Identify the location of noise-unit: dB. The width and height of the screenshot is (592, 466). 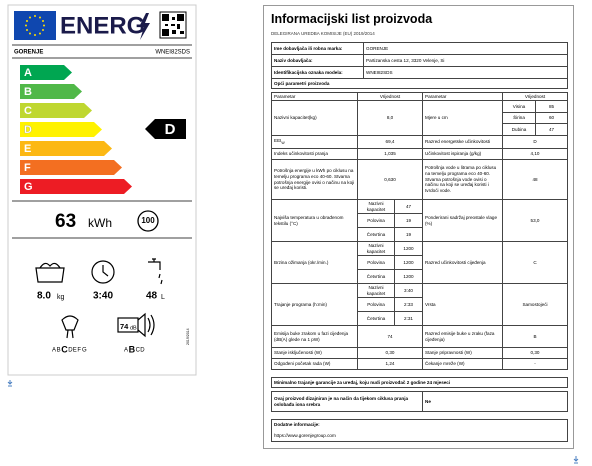
(133, 328).